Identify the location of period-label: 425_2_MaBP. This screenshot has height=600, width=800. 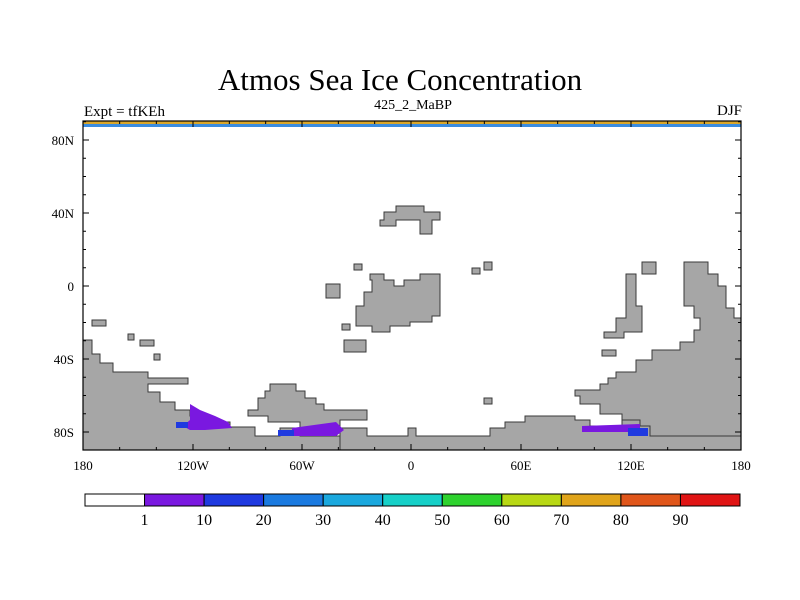
(413, 105).